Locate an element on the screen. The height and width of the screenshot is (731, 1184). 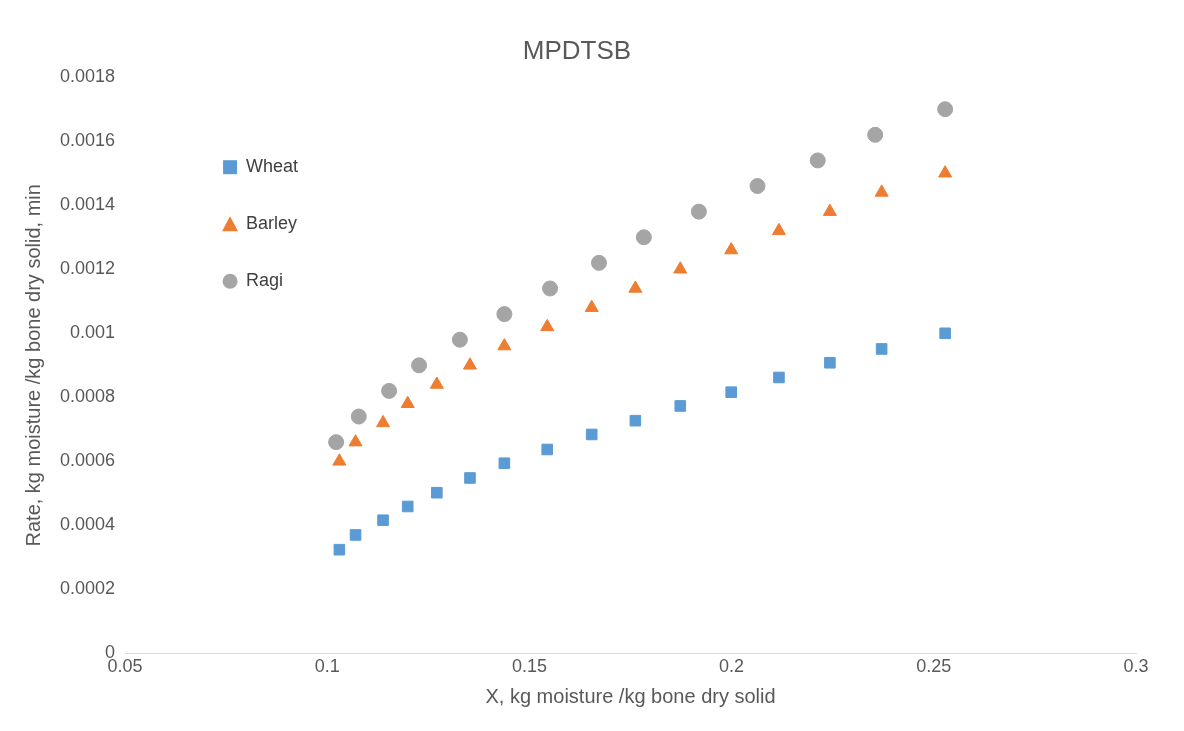
chart-title: MPDTSB is located at coordinates (577, 49).